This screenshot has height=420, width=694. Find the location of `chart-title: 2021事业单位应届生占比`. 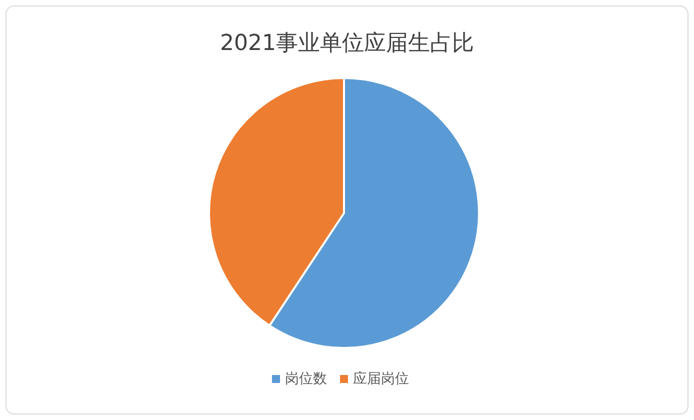

chart-title: 2021事业单位应届生占比 is located at coordinates (347, 43).